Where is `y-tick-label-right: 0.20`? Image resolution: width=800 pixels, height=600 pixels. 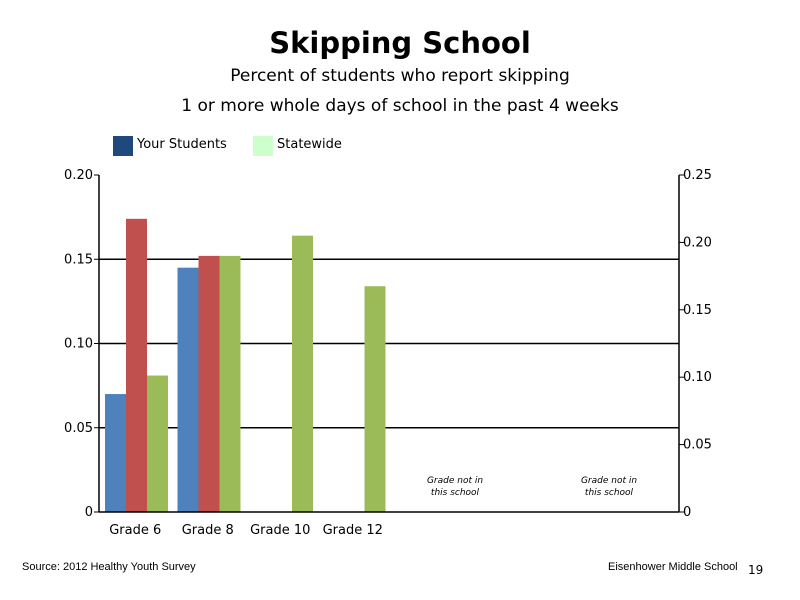 y-tick-label-right: 0.20 is located at coordinates (697, 242).